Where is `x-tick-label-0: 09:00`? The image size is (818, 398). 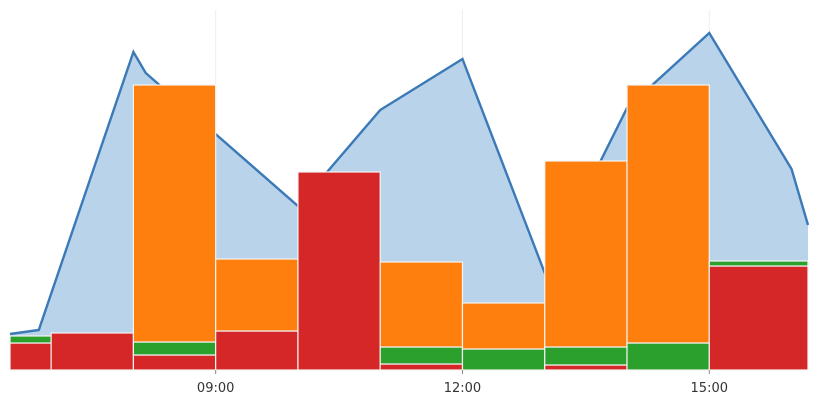 x-tick-label-0: 09:00 is located at coordinates (215, 388).